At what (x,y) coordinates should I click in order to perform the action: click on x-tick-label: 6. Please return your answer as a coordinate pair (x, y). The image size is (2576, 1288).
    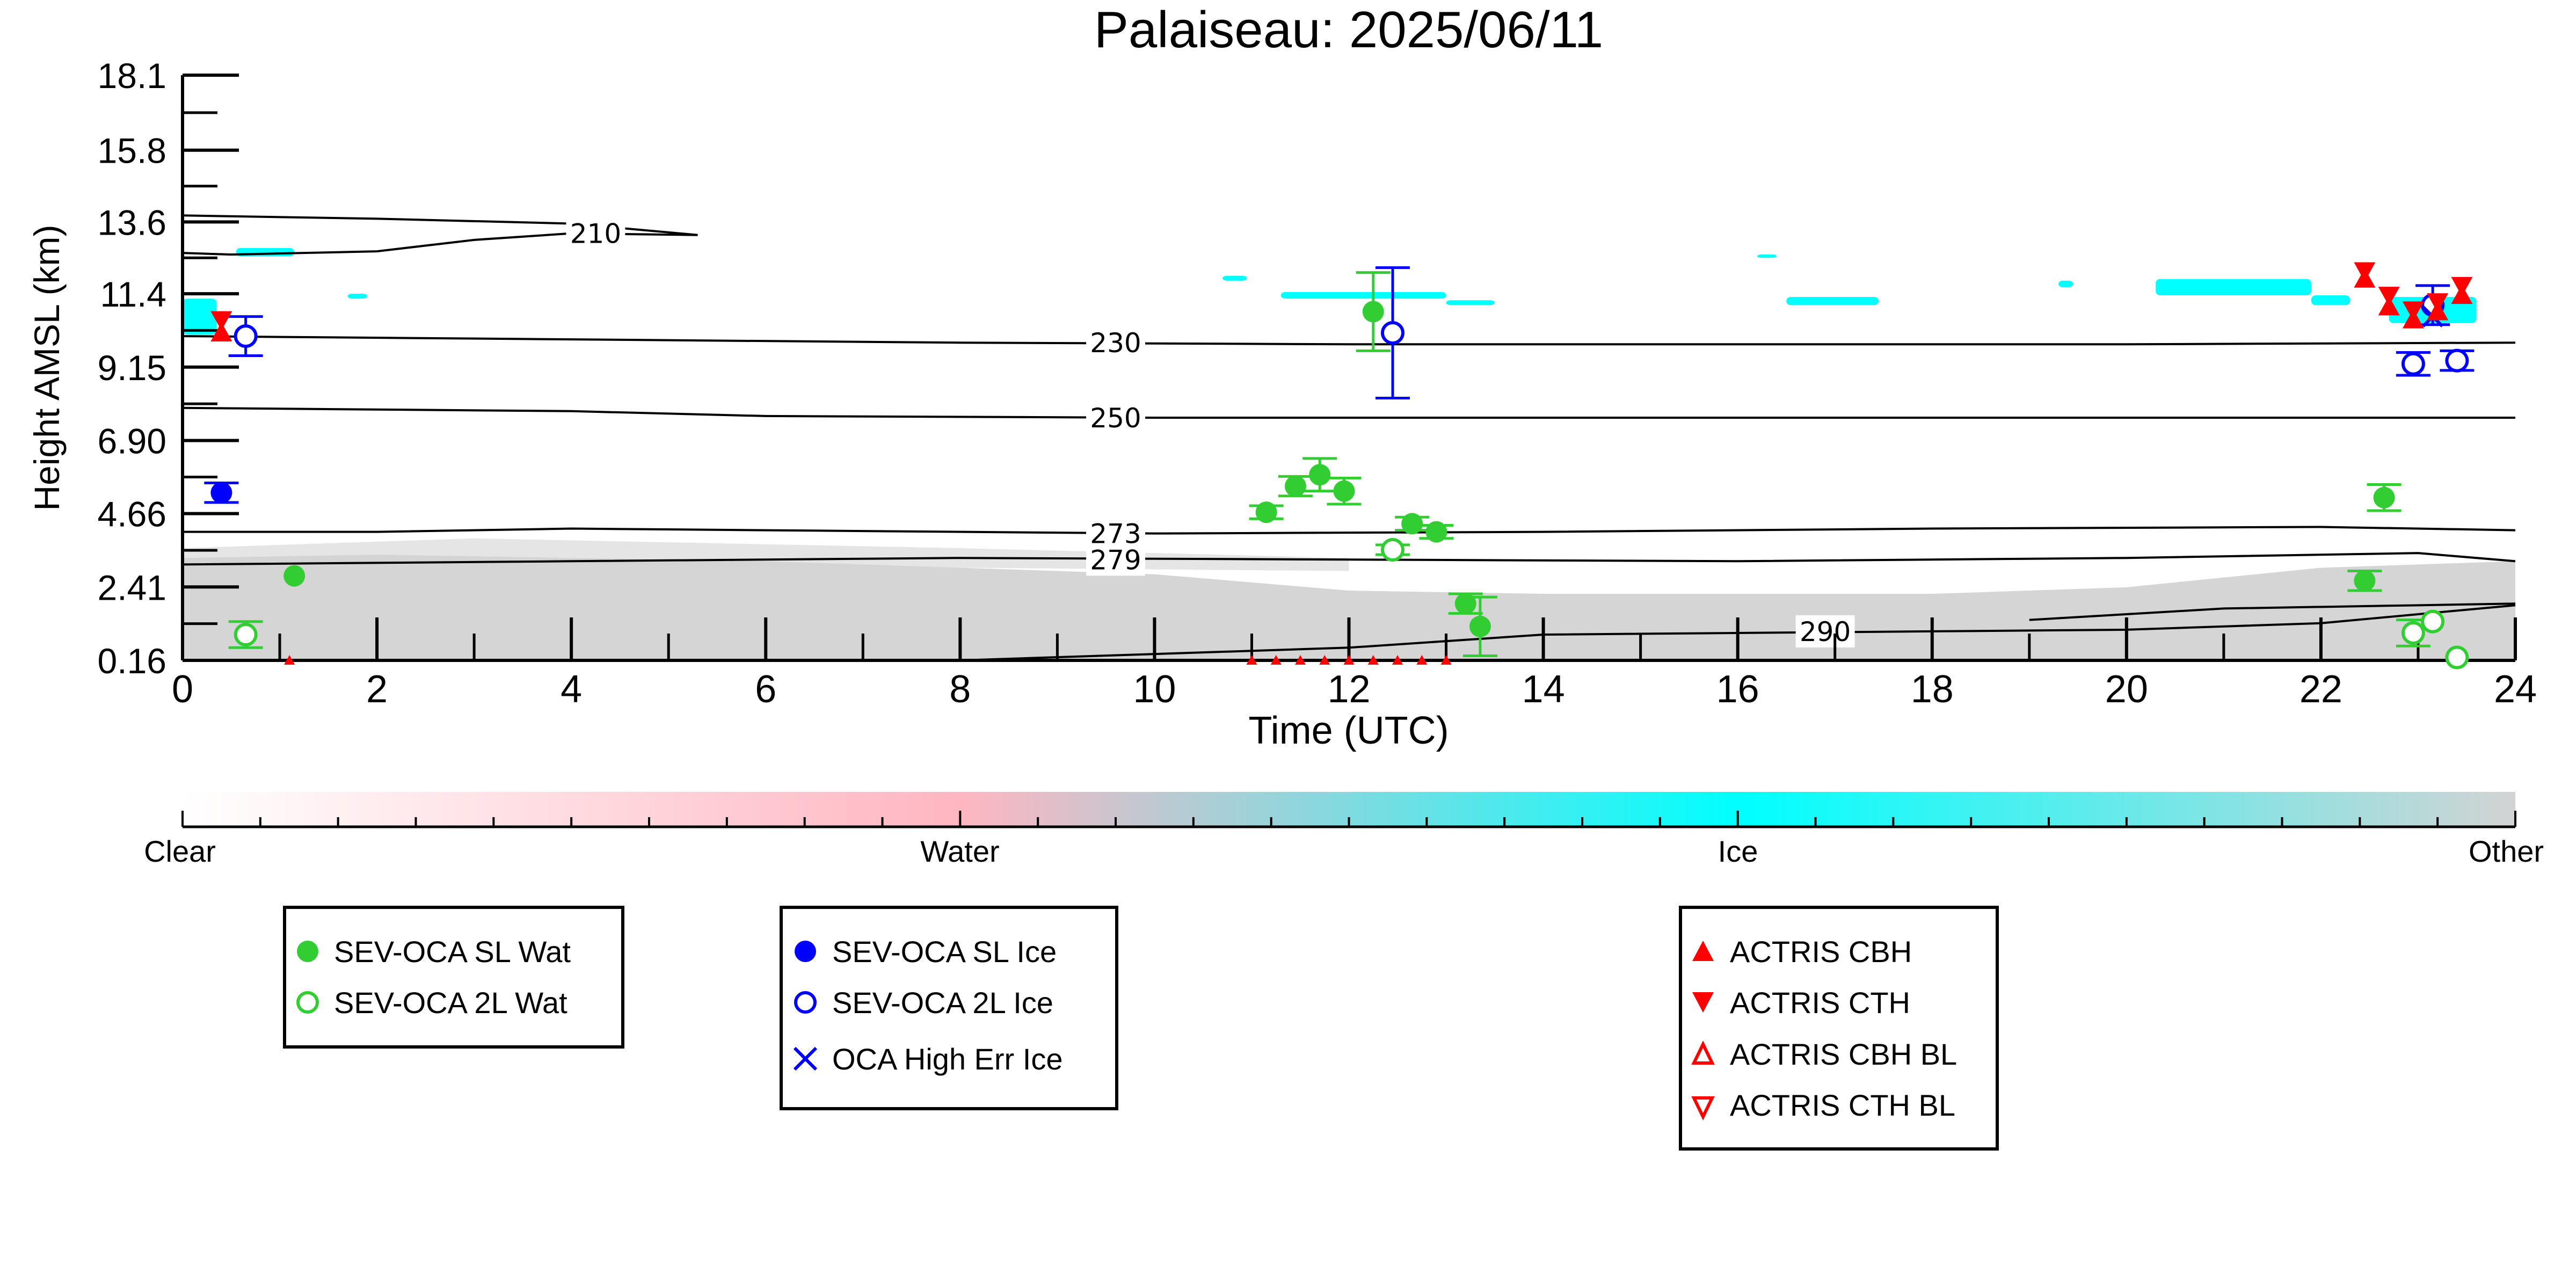
    Looking at the image, I should click on (765, 689).